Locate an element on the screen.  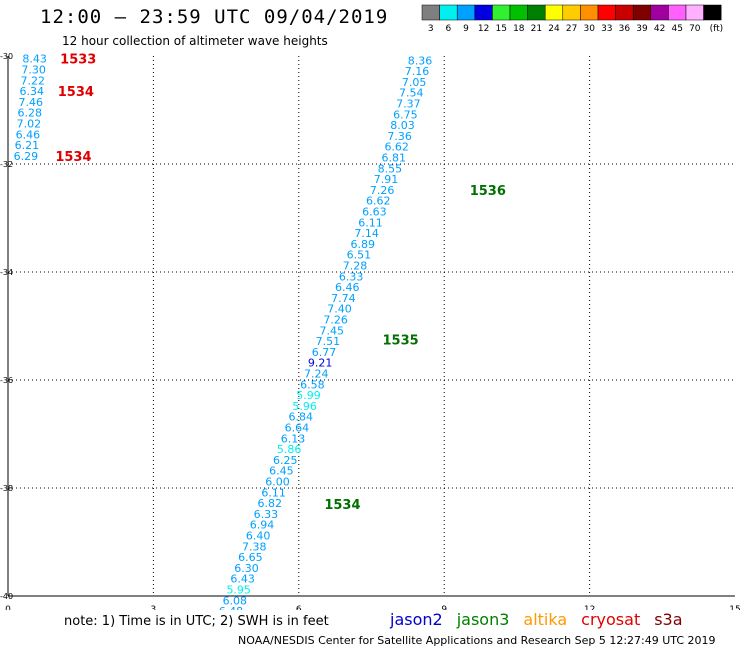
data-point-label: 6.29 is located at coordinates (26, 156).